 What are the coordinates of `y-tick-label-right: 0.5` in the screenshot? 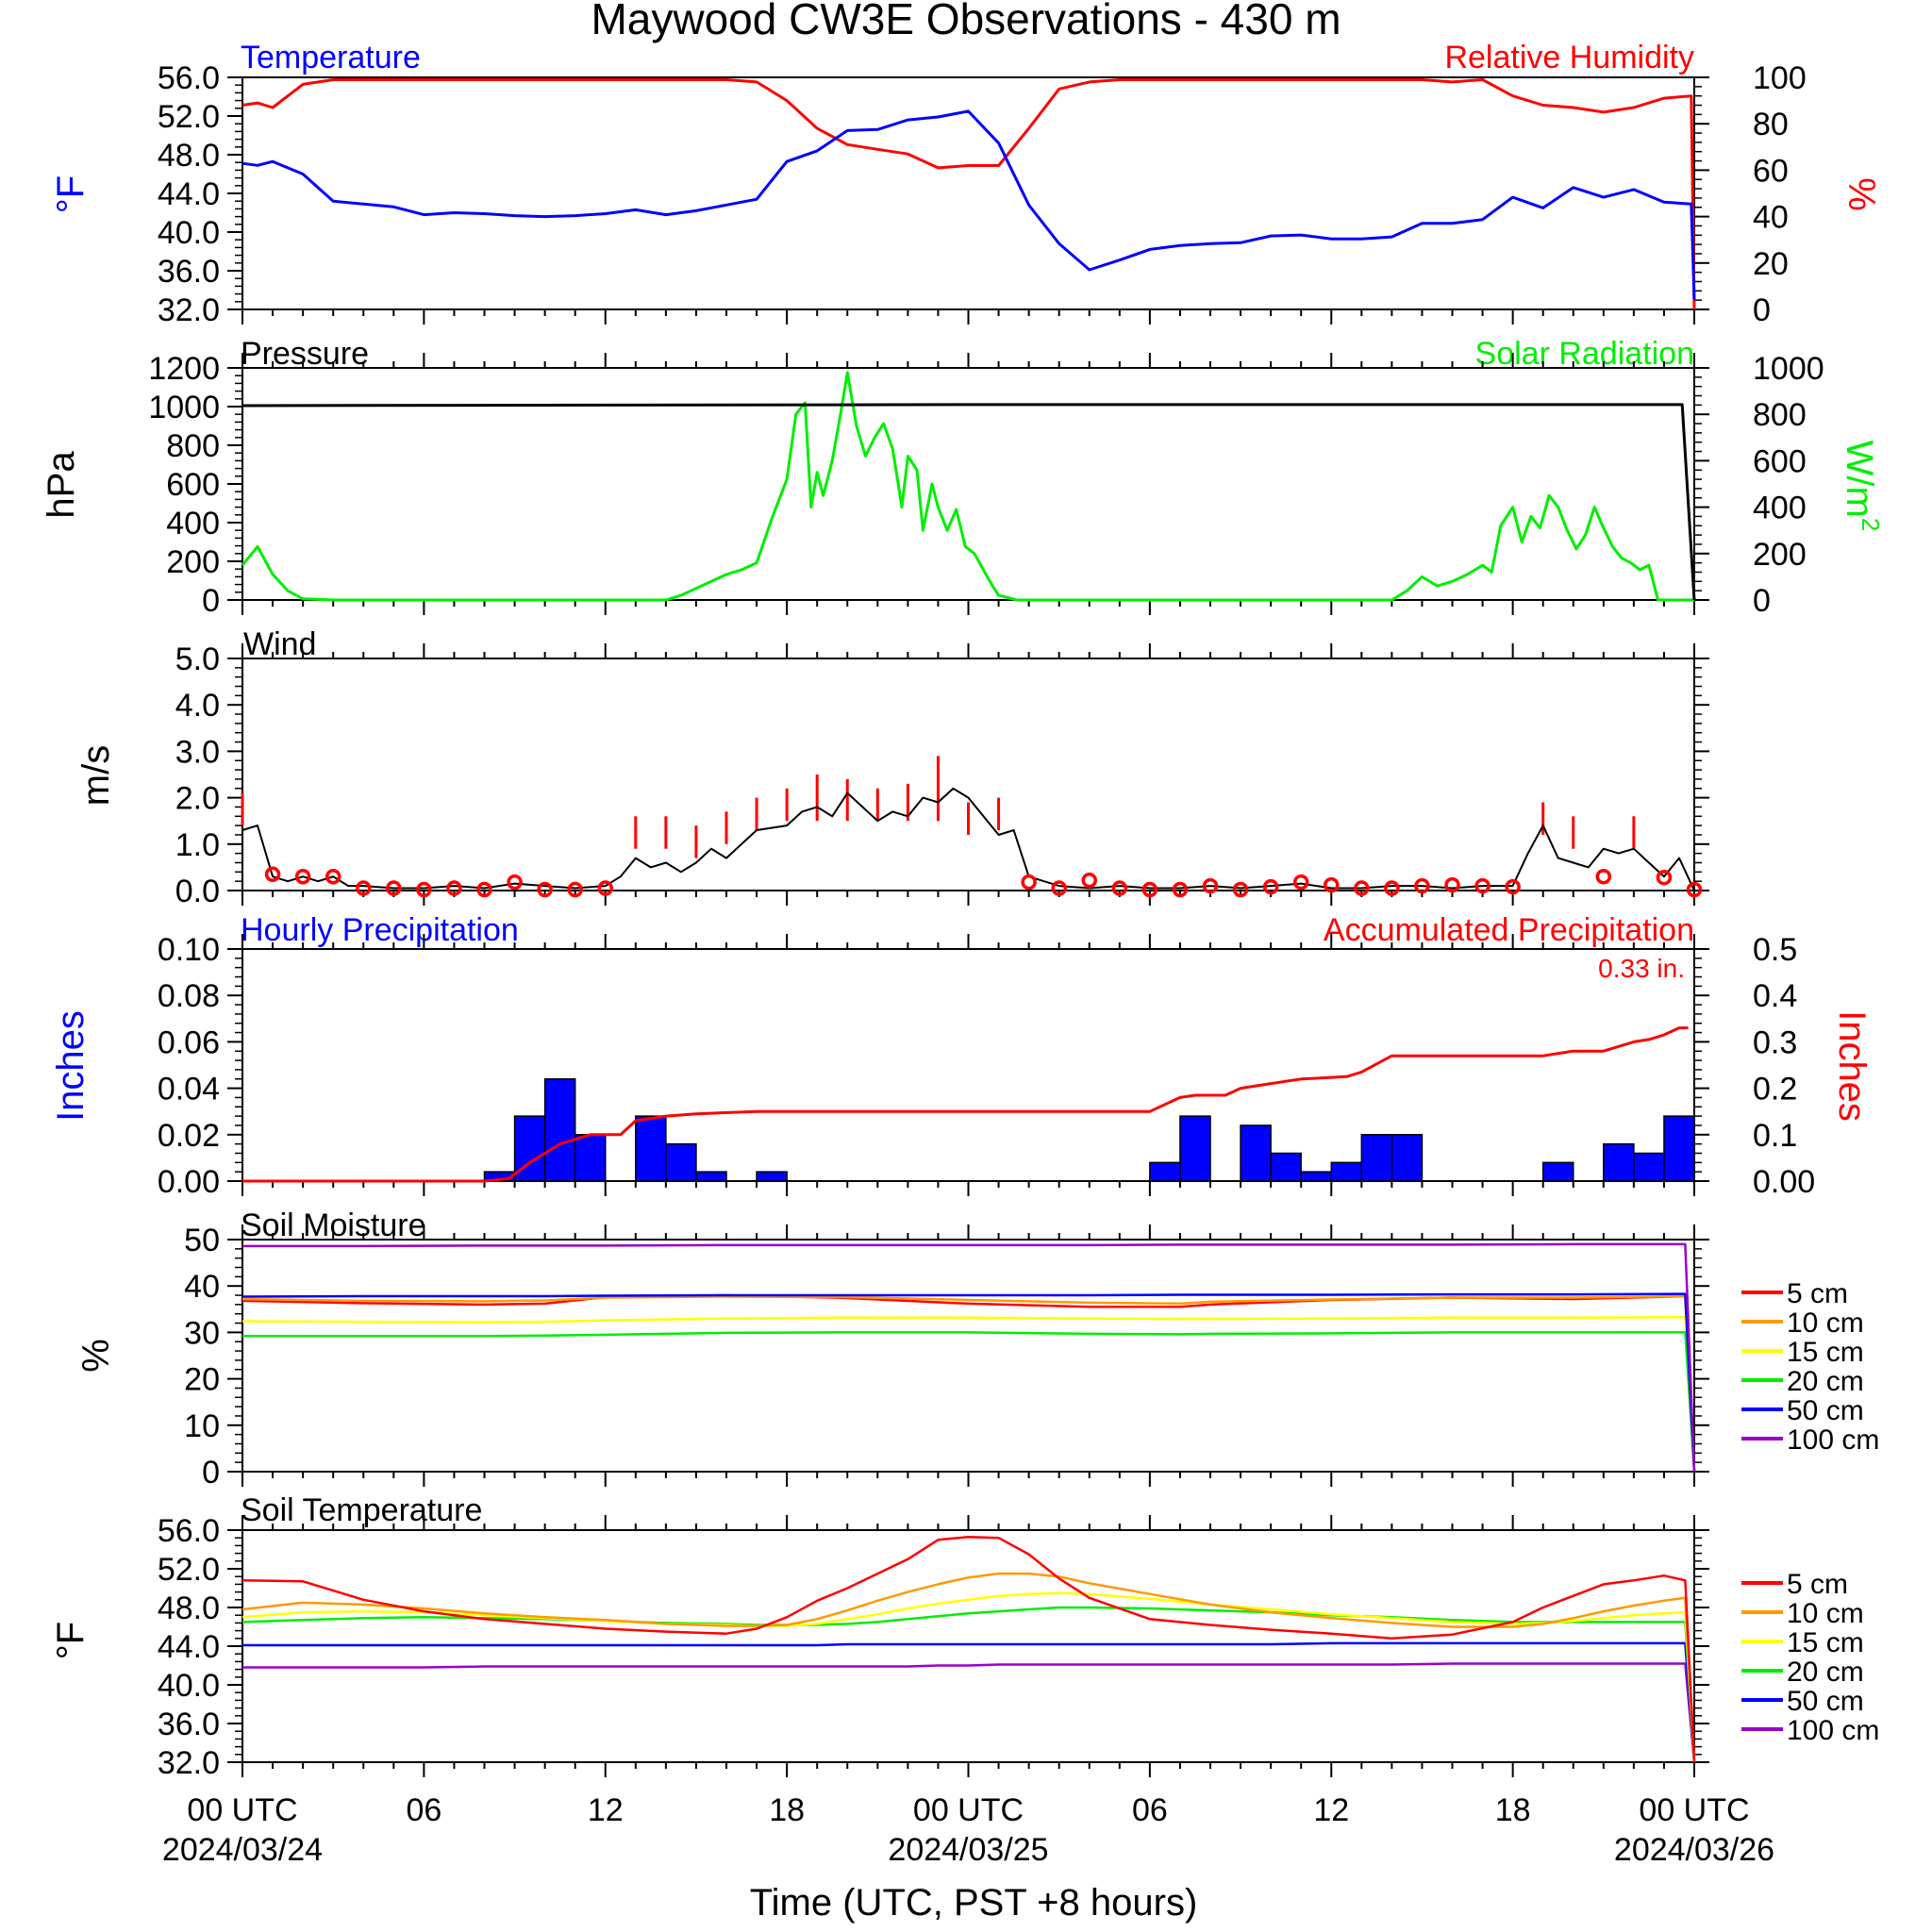 It's located at (1775, 950).